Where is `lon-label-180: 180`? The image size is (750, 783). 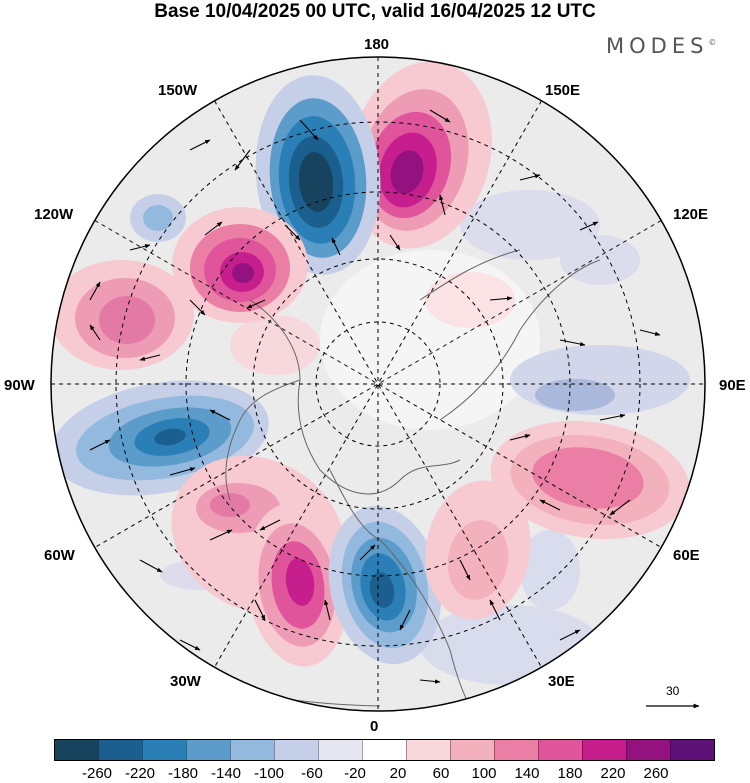 lon-label-180: 180 is located at coordinates (377, 44).